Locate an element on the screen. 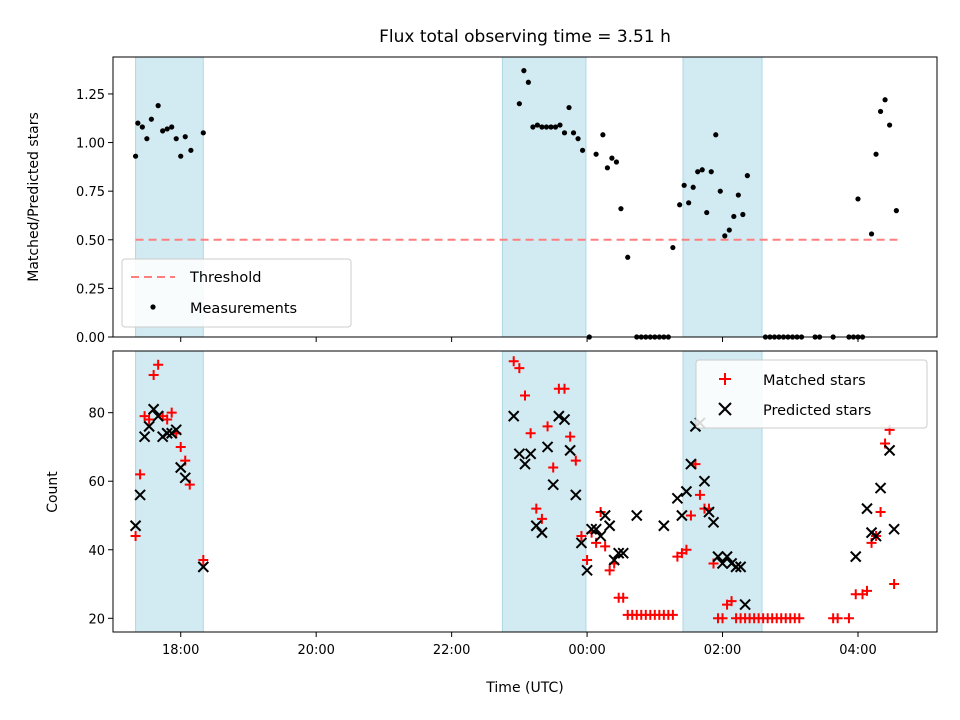 The height and width of the screenshot is (720, 960). bot-xtick-label: 00:00 is located at coordinates (586, 650).